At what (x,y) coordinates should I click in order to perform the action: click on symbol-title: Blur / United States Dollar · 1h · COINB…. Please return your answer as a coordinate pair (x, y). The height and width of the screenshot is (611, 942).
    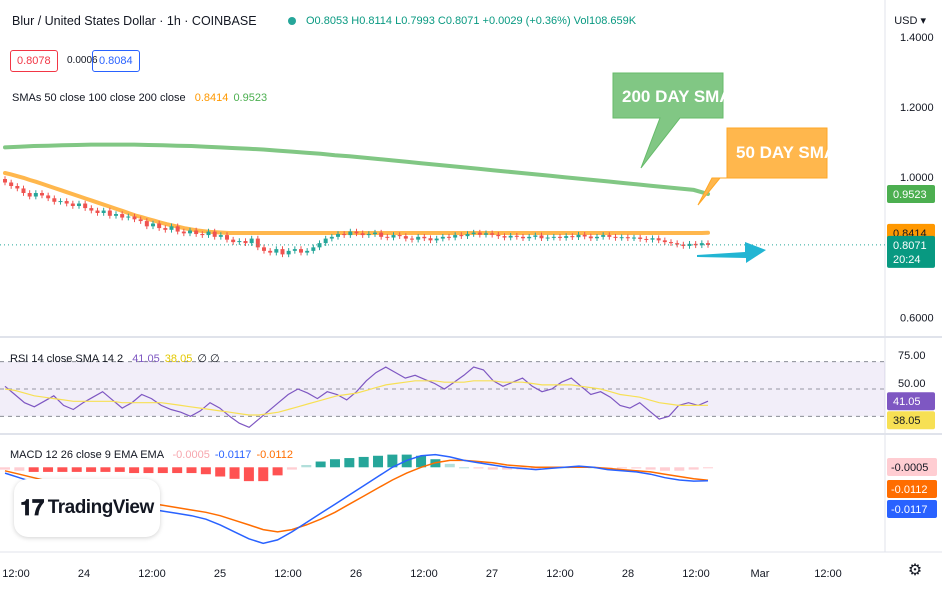
    Looking at the image, I should click on (134, 21).